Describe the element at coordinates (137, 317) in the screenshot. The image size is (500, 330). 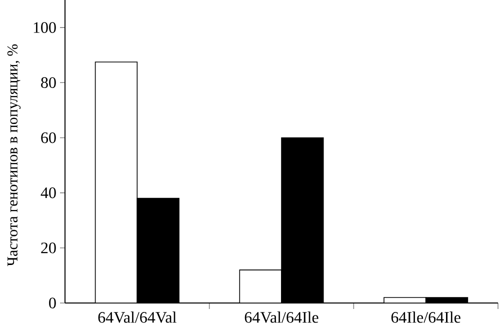
I see `x-tick-label: 64Val/64Val` at that location.